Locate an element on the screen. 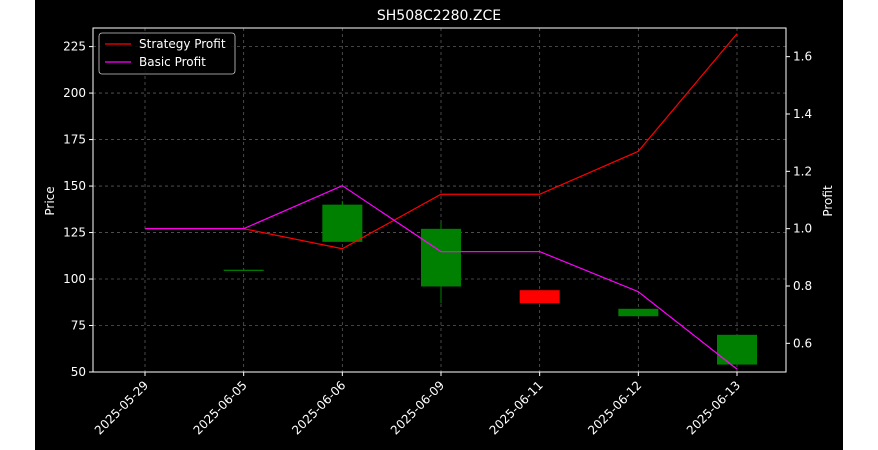 The image size is (878, 450). y-tick-label-right: 1.6 is located at coordinates (802, 57).